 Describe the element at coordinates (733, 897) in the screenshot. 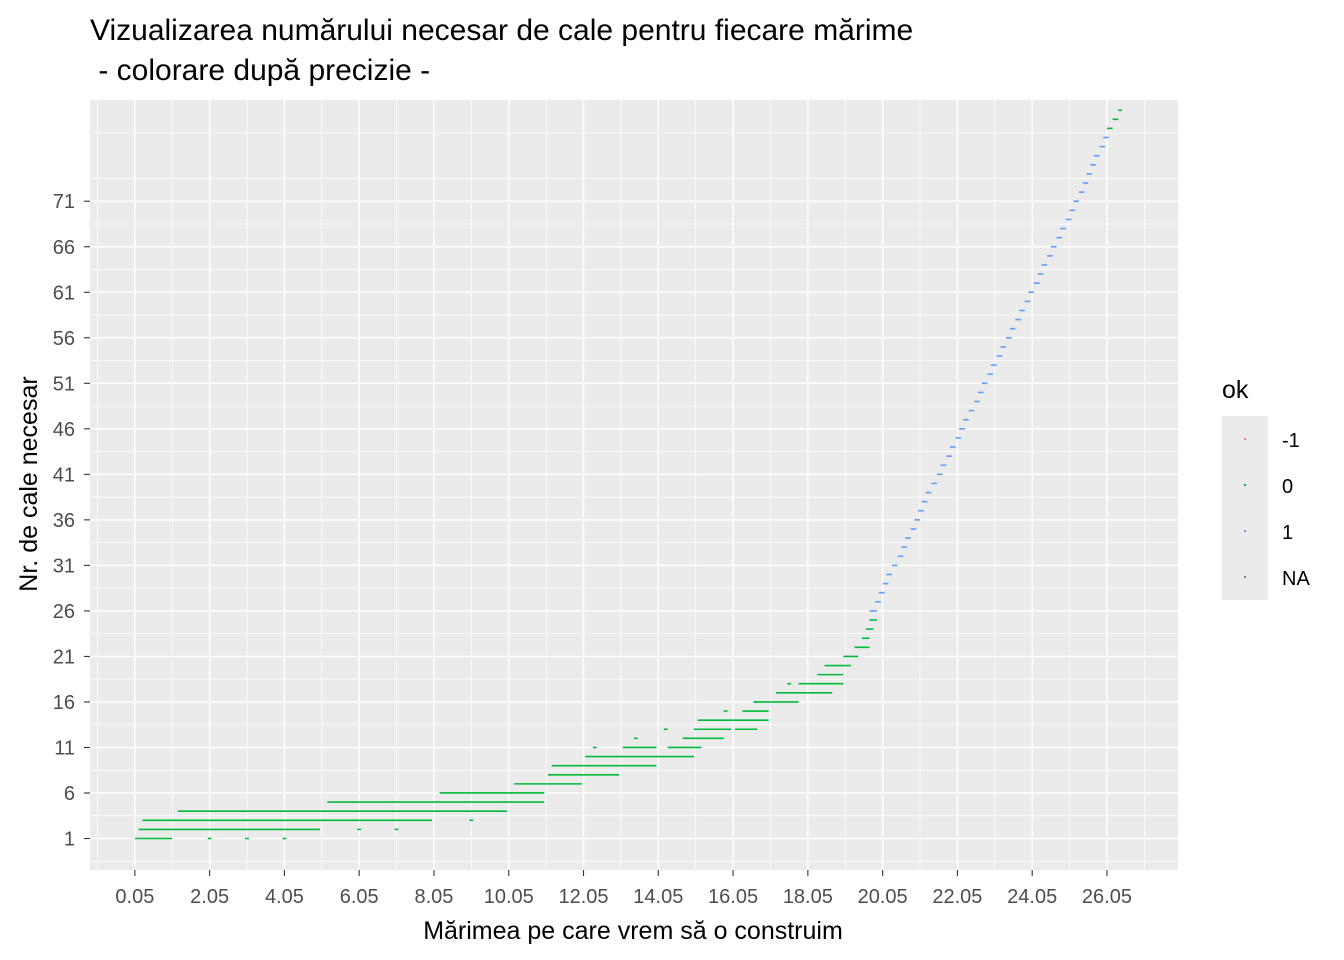

I see `x-tick-label: 16.05` at that location.